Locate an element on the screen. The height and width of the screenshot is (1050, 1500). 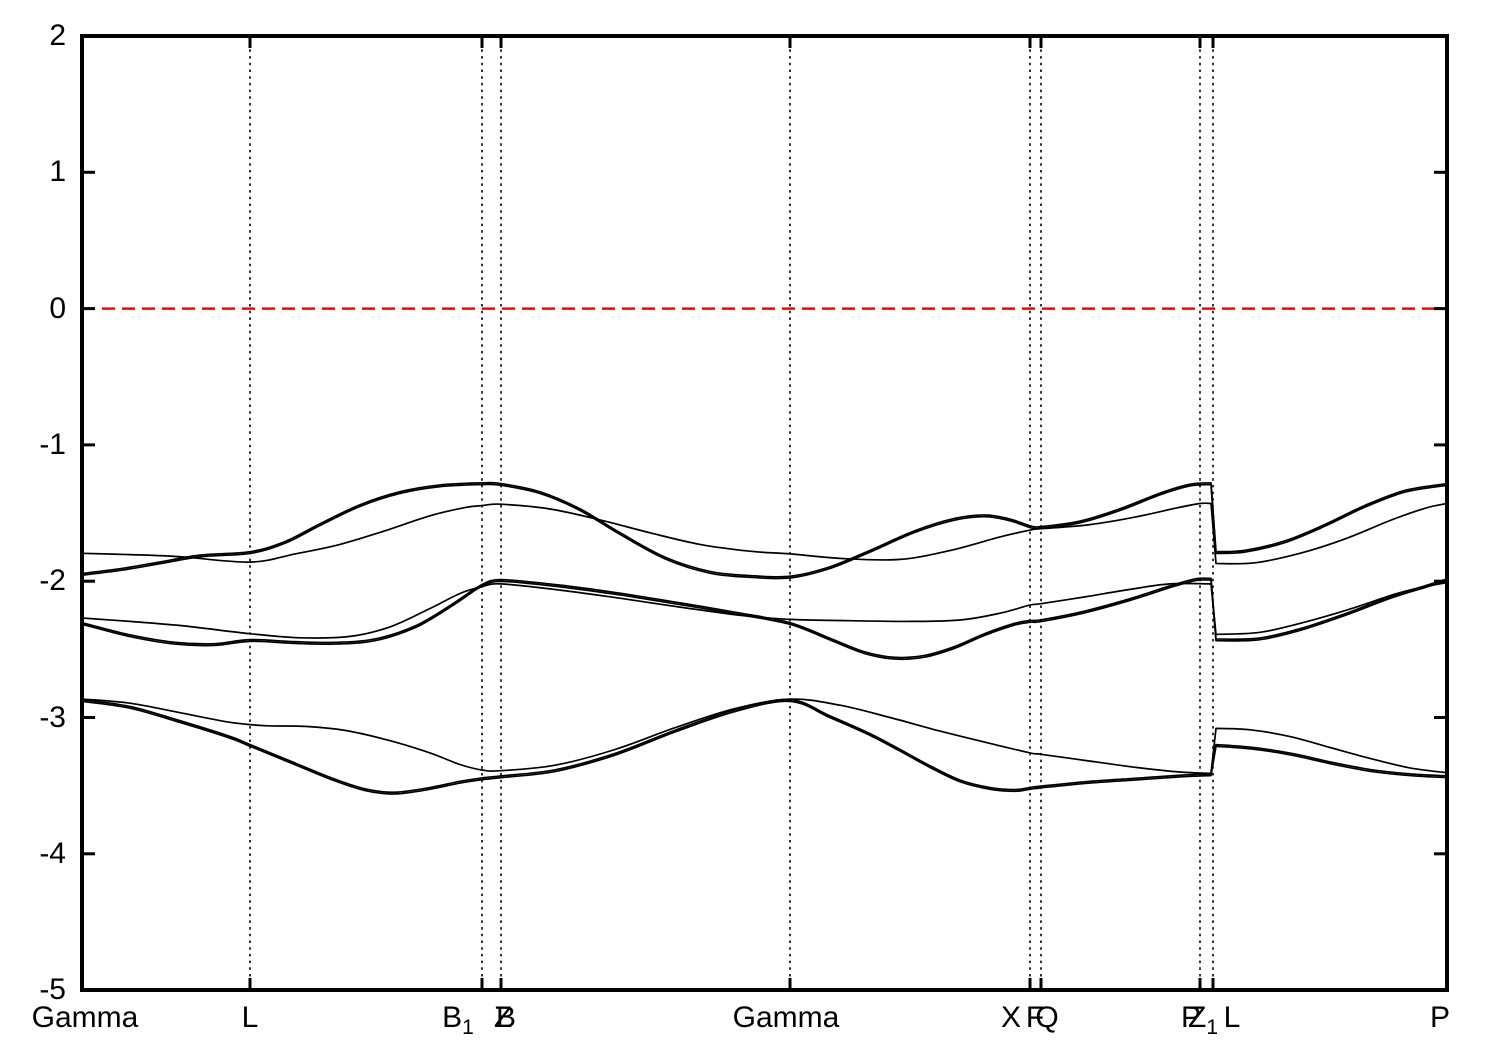
y-tick-label: -5 is located at coordinates (52, 990).